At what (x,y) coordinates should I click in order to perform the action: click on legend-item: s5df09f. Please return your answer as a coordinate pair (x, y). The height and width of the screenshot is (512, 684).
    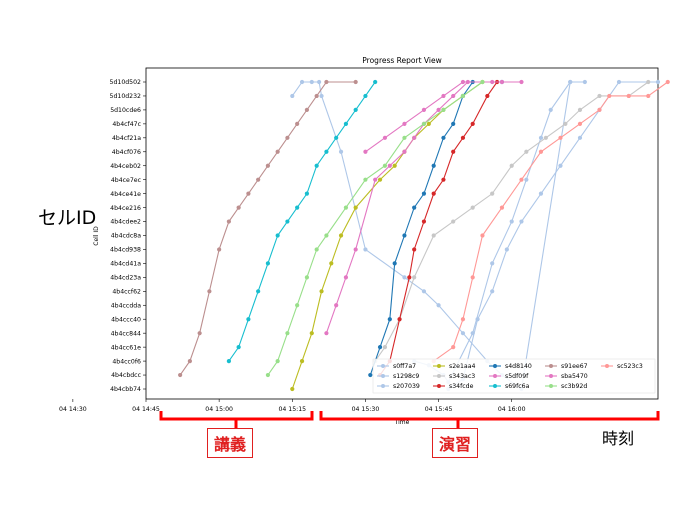
    Looking at the image, I should click on (509, 376).